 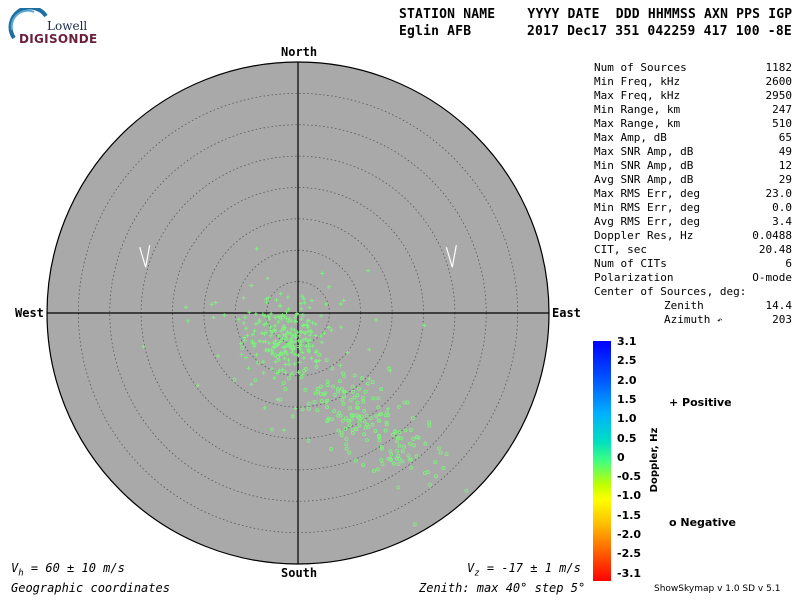 I want to click on stat-value: 510, so click(x=782, y=123).